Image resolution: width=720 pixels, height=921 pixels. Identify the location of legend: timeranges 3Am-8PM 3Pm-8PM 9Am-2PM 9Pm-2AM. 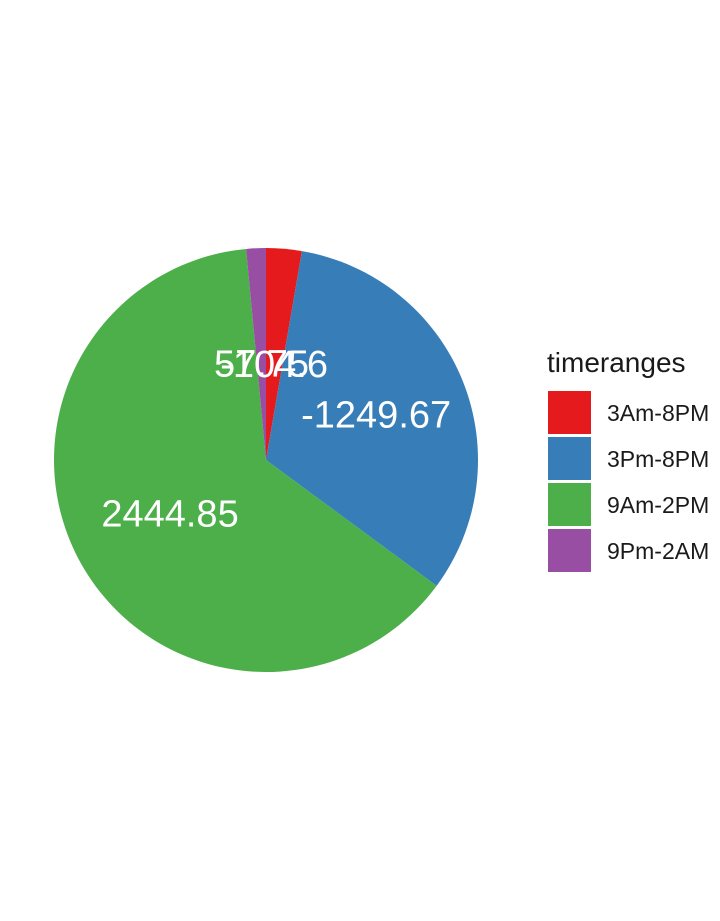
(628, 459).